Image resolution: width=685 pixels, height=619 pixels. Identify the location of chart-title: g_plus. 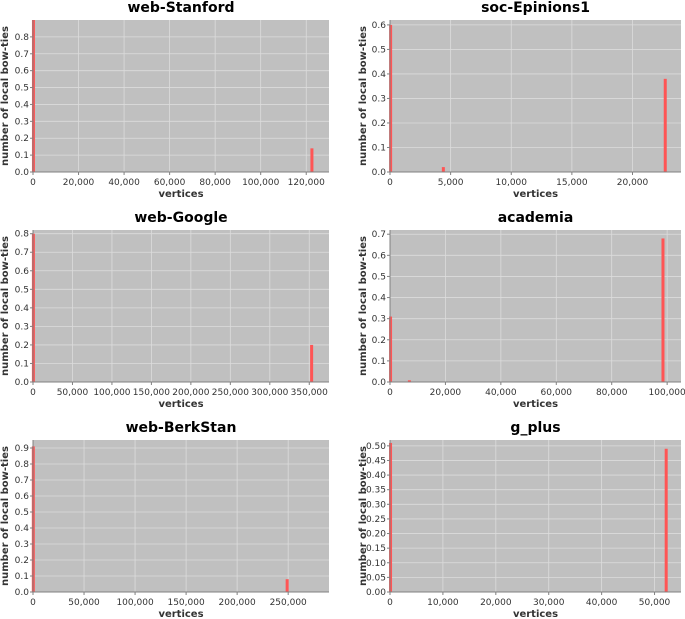
(535, 428).